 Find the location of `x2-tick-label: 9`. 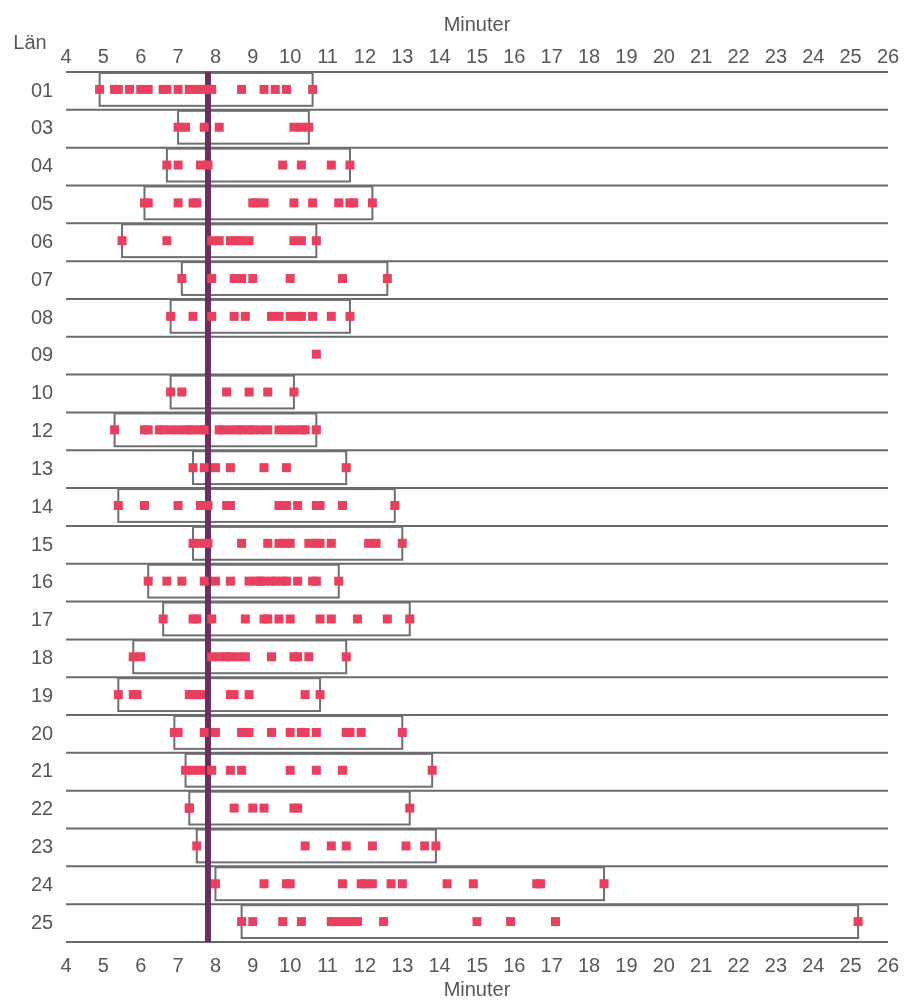

x2-tick-label: 9 is located at coordinates (253, 965).